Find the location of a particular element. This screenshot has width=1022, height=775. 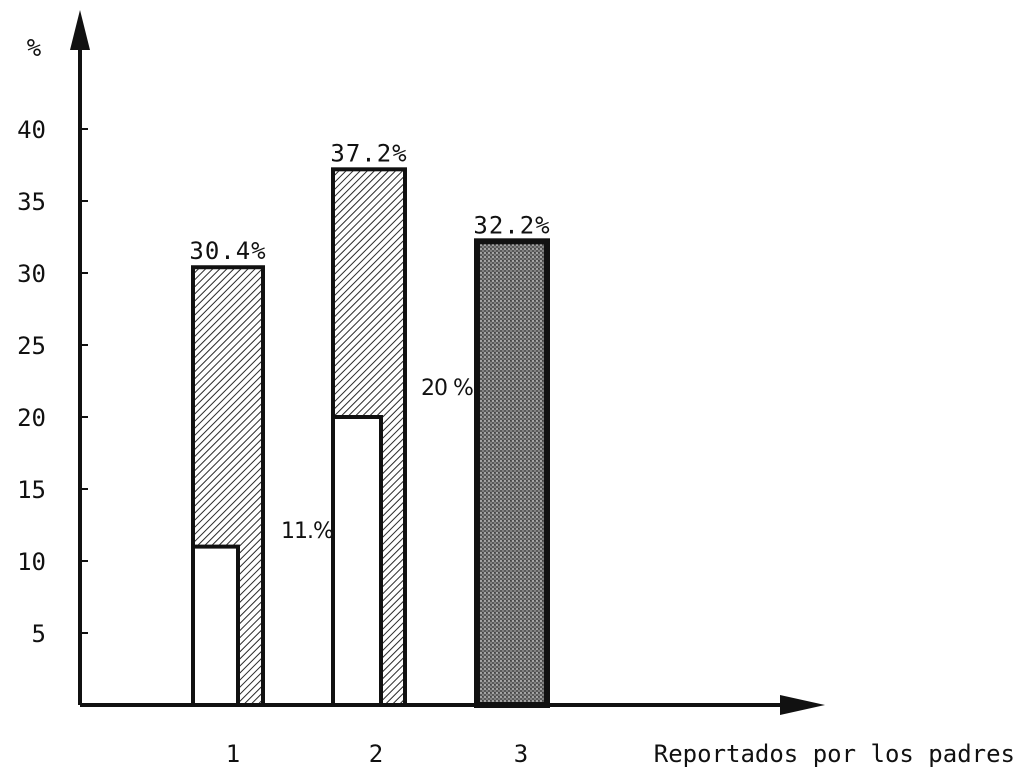

y-tick-label: 20 is located at coordinates (31, 418).